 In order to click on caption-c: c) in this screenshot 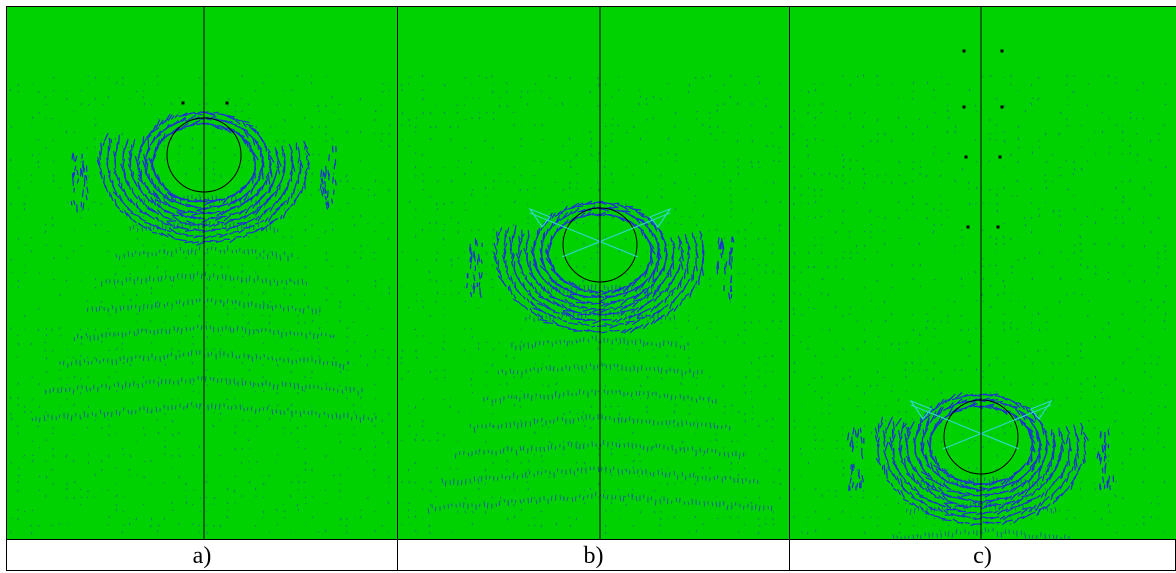, I will do `click(983, 555)`.